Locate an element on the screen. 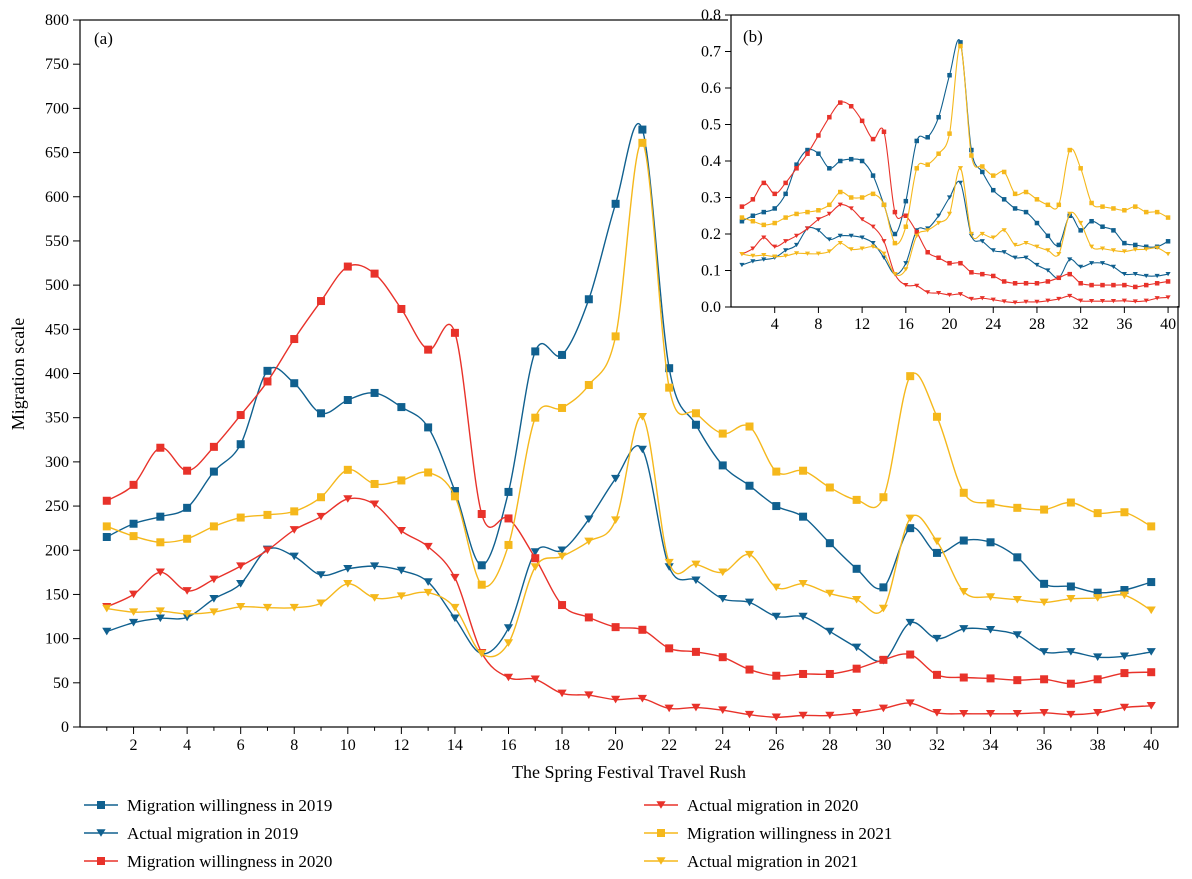  inset-y-tick-label: 0.6 is located at coordinates (711, 88).